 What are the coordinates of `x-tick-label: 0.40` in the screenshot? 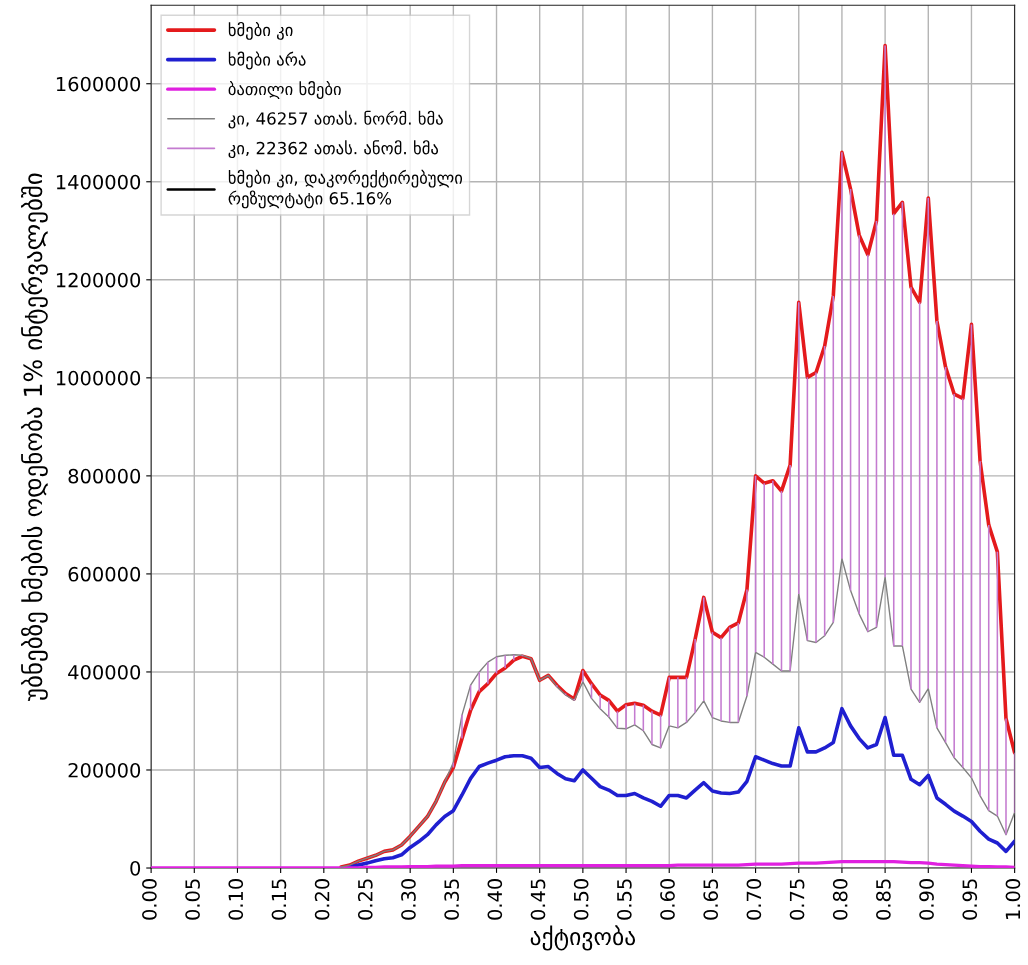 It's located at (495, 899).